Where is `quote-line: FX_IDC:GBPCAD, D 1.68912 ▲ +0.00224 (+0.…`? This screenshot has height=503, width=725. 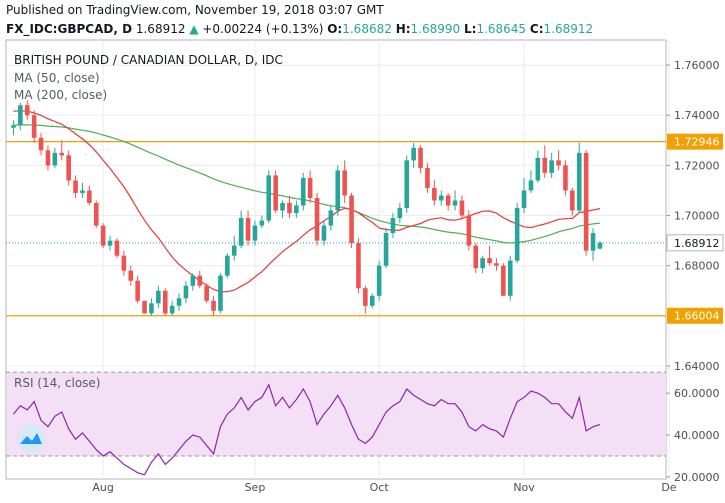
quote-line: FX_IDC:GBPCAD, D 1.68912 ▲ +0.00224 (+0.… is located at coordinates (299, 29).